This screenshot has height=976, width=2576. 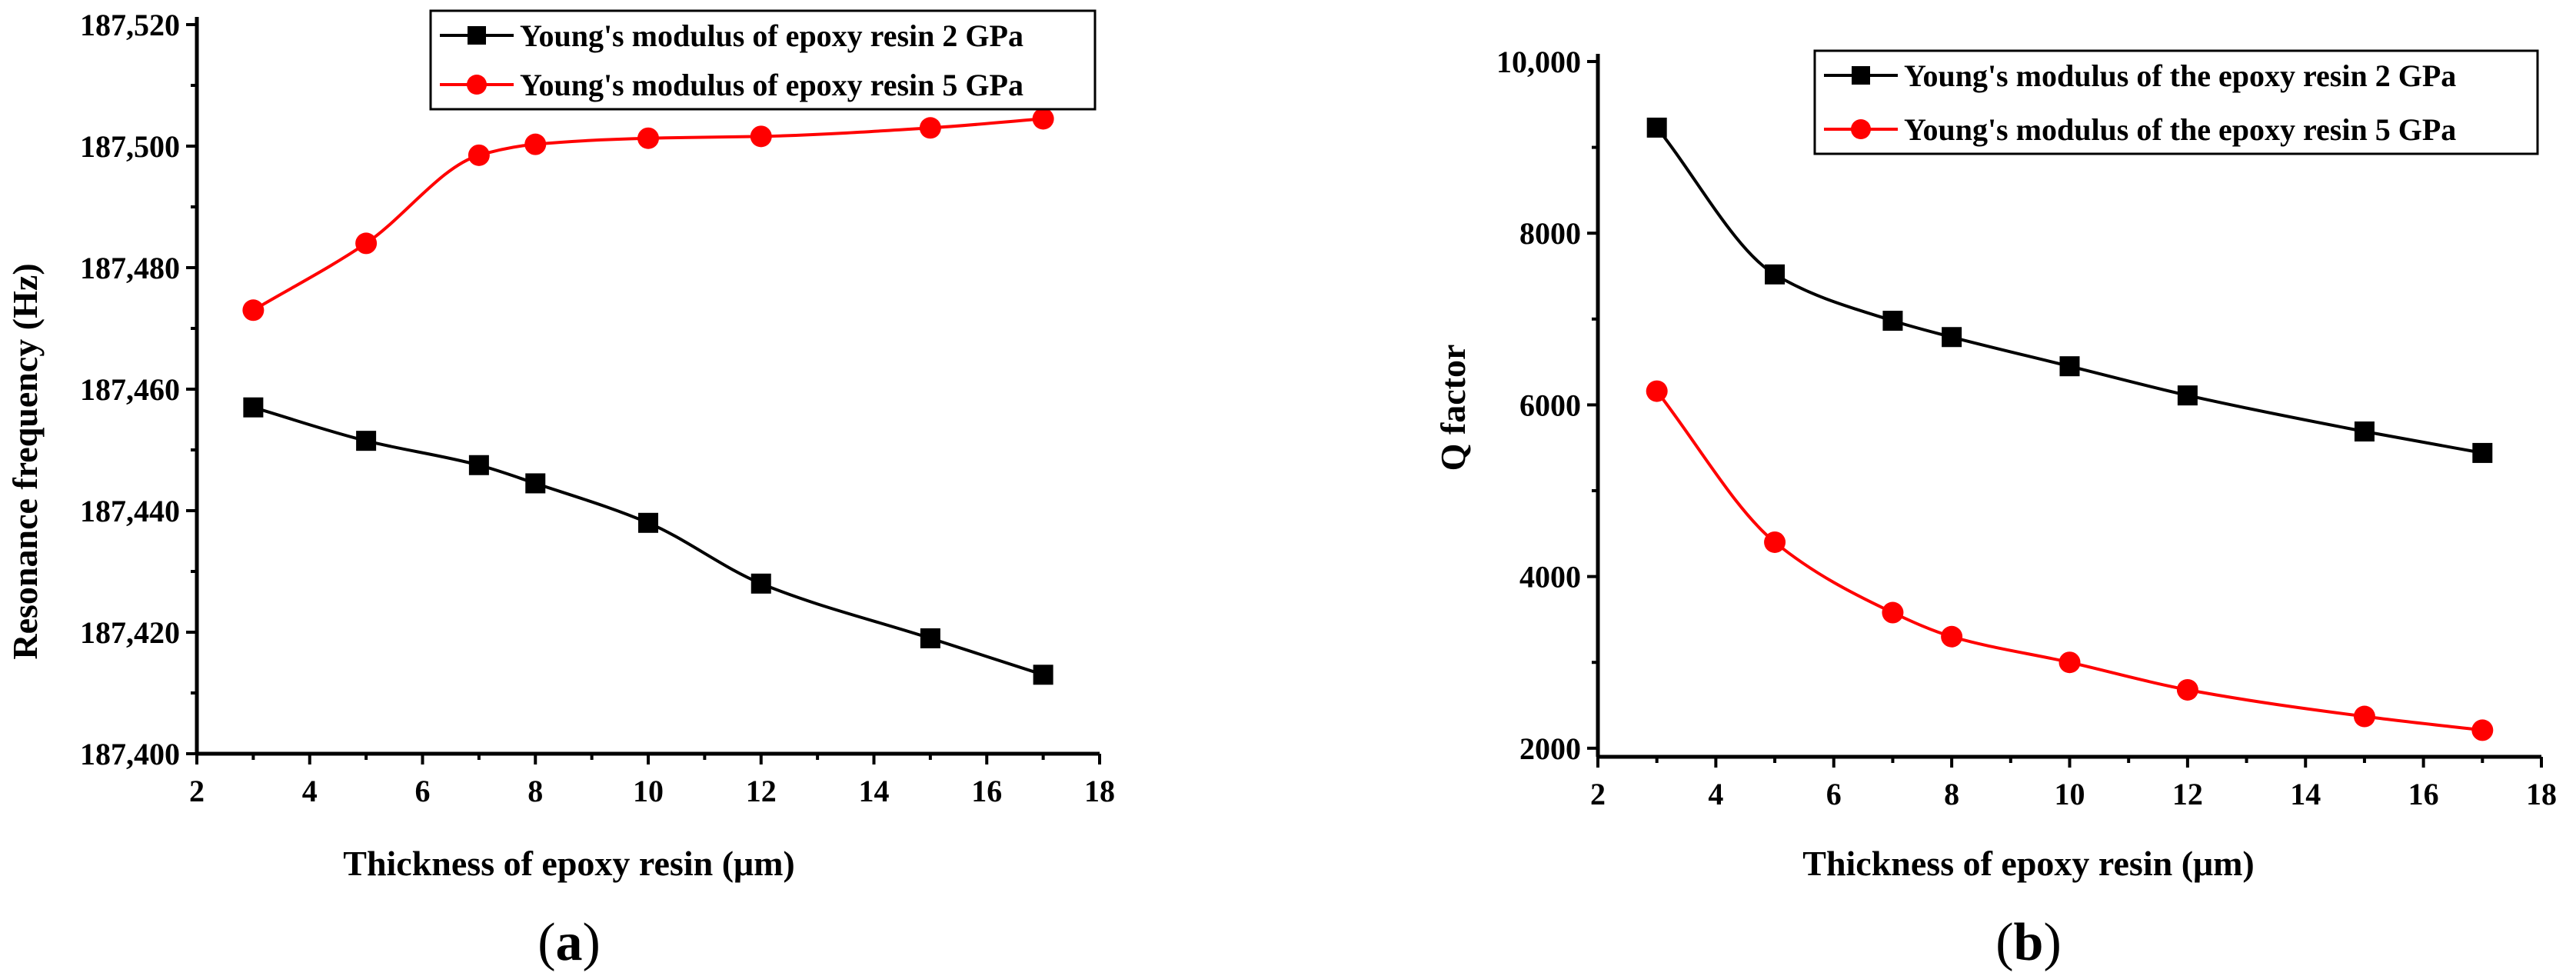 I want to click on chart-b-y-tick-label: 10,000, so click(x=1538, y=62).